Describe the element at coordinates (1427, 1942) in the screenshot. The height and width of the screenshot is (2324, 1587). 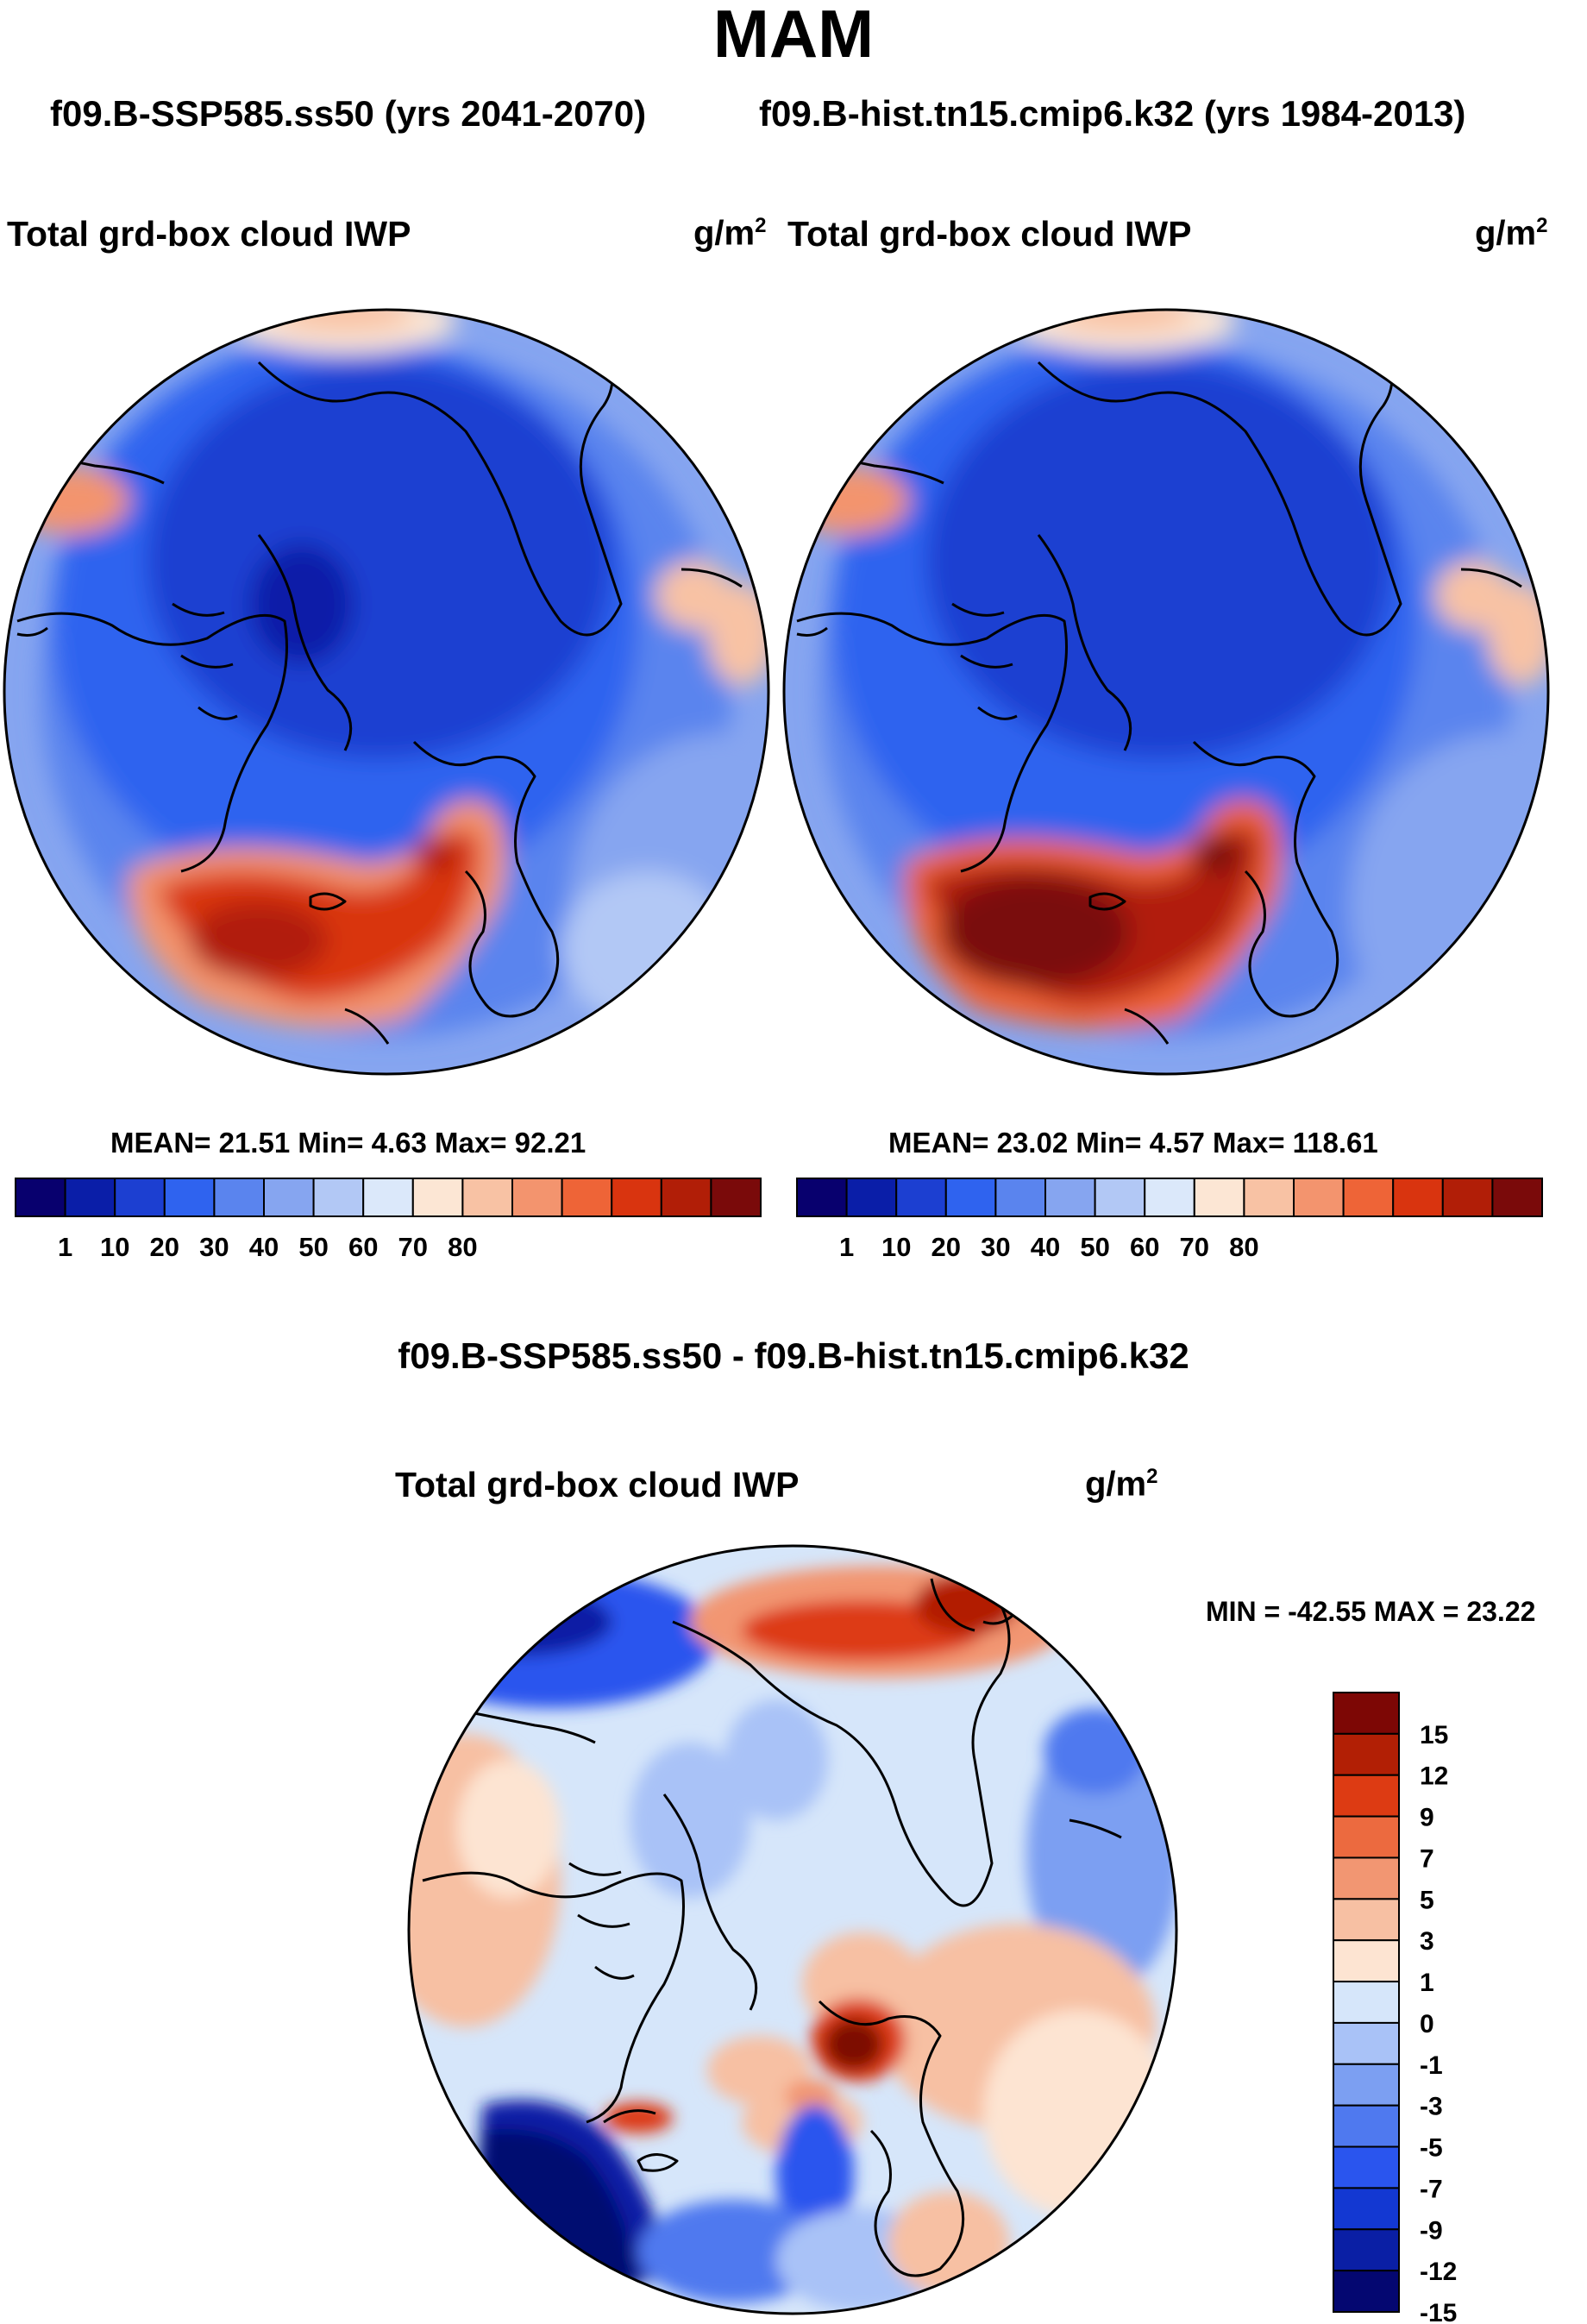
I see `colorbar-tick-label: 3` at that location.